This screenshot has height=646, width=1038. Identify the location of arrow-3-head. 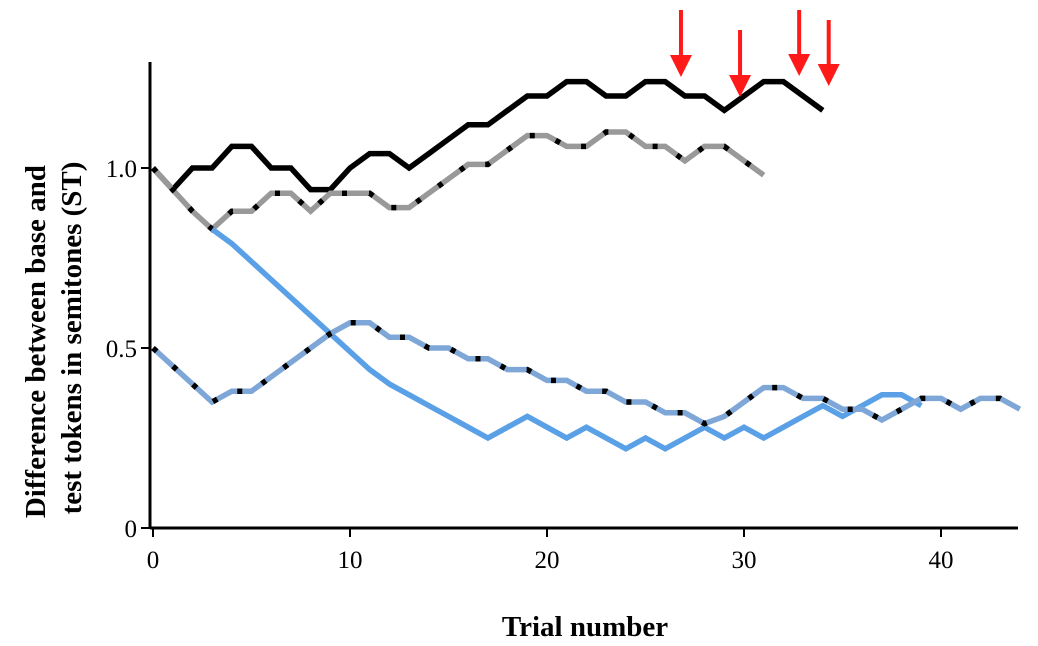
(828, 75).